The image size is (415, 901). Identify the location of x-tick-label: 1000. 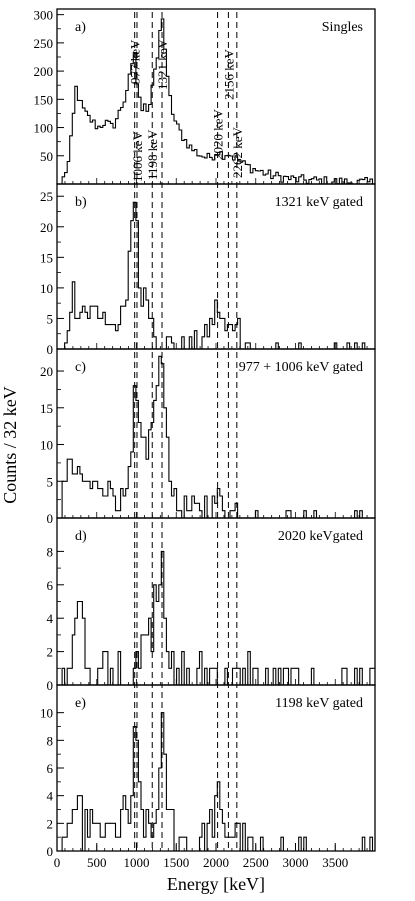
(137, 862).